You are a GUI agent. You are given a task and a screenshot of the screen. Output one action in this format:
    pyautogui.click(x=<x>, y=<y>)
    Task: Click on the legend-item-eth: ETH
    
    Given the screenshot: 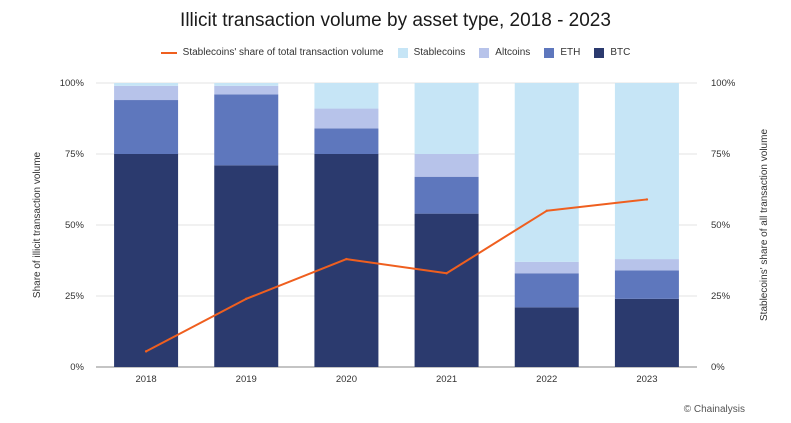 What is the action you would take?
    pyautogui.click(x=562, y=52)
    